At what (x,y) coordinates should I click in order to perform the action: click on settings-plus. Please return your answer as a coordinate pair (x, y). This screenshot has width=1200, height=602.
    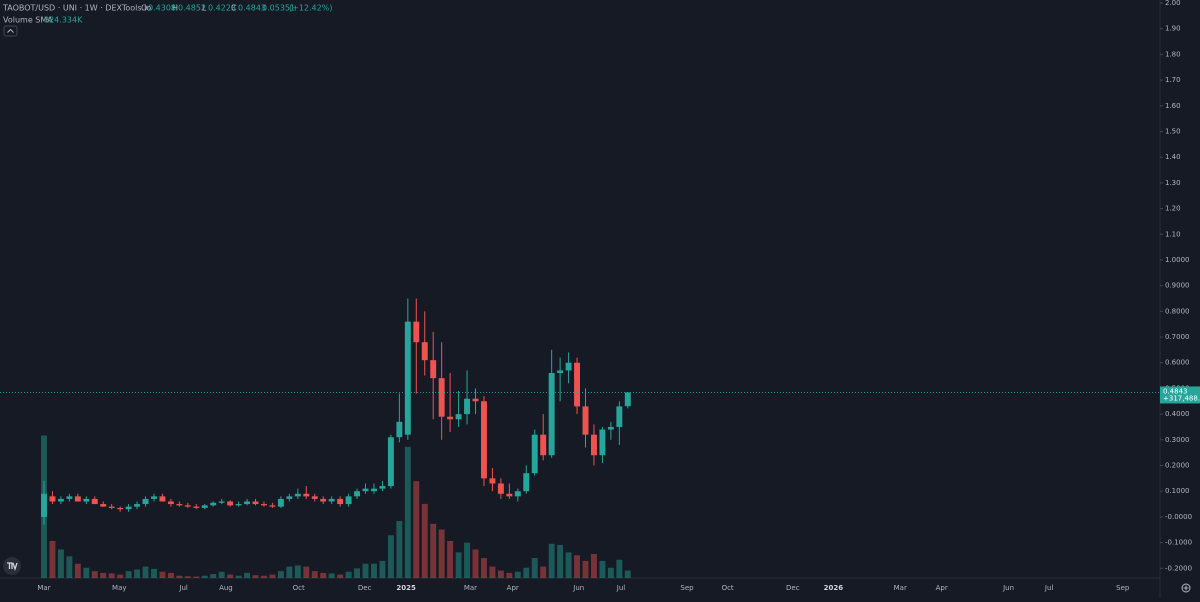
    Looking at the image, I should click on (1186, 588).